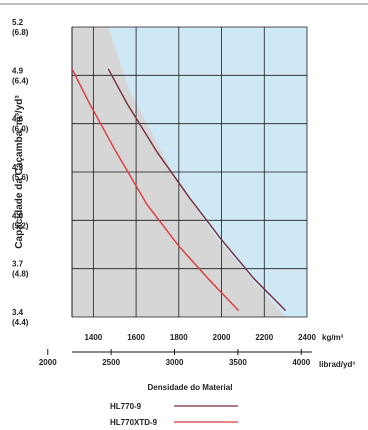 This screenshot has height=430, width=368. Describe the element at coordinates (174, 414) in the screenshot. I see `legend: HL770-9 HL770XTD-9` at that location.